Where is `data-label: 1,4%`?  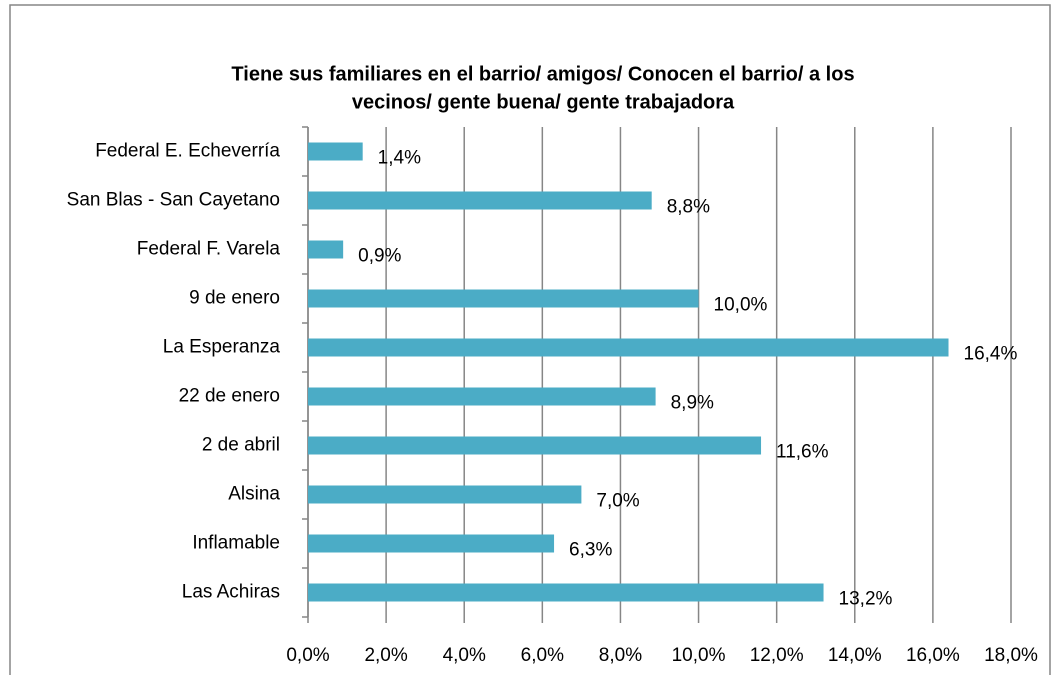 data-label: 1,4% is located at coordinates (399, 158).